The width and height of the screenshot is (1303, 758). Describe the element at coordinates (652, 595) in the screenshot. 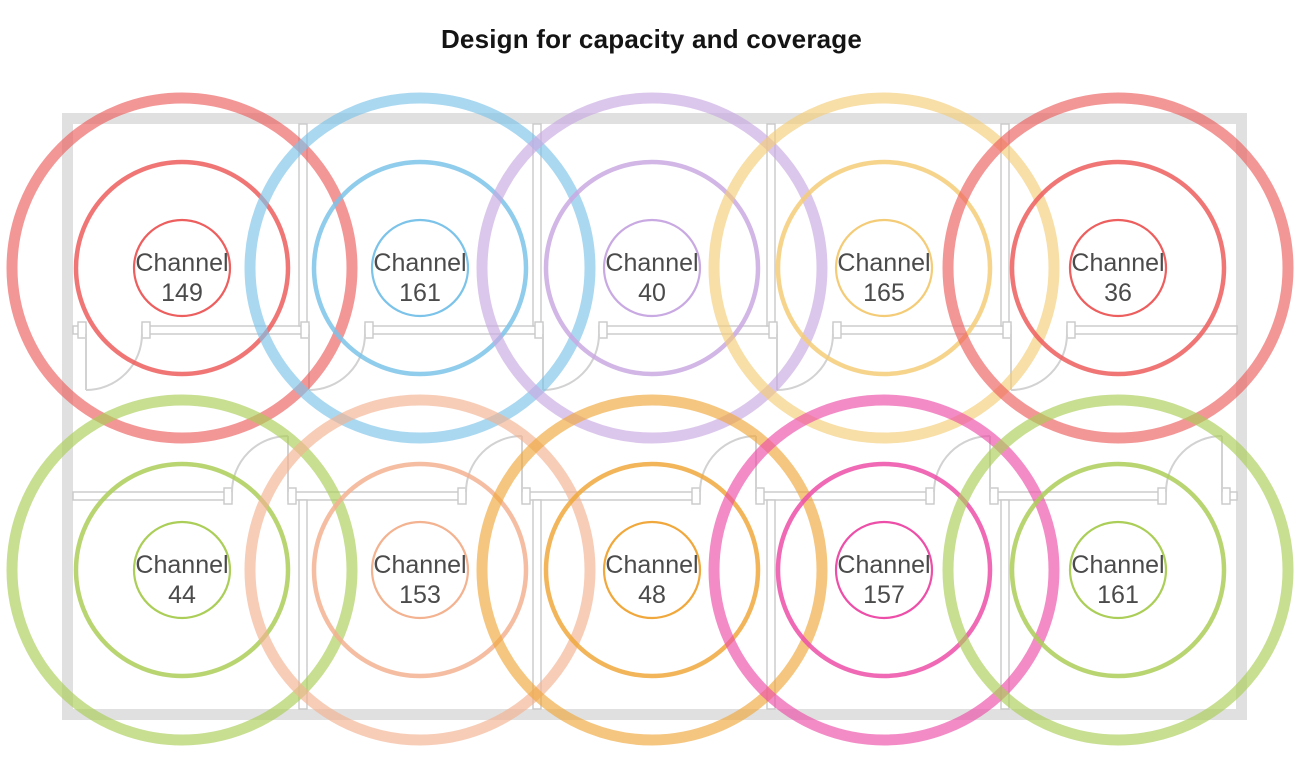

I see `ap-label-number: 48` at that location.